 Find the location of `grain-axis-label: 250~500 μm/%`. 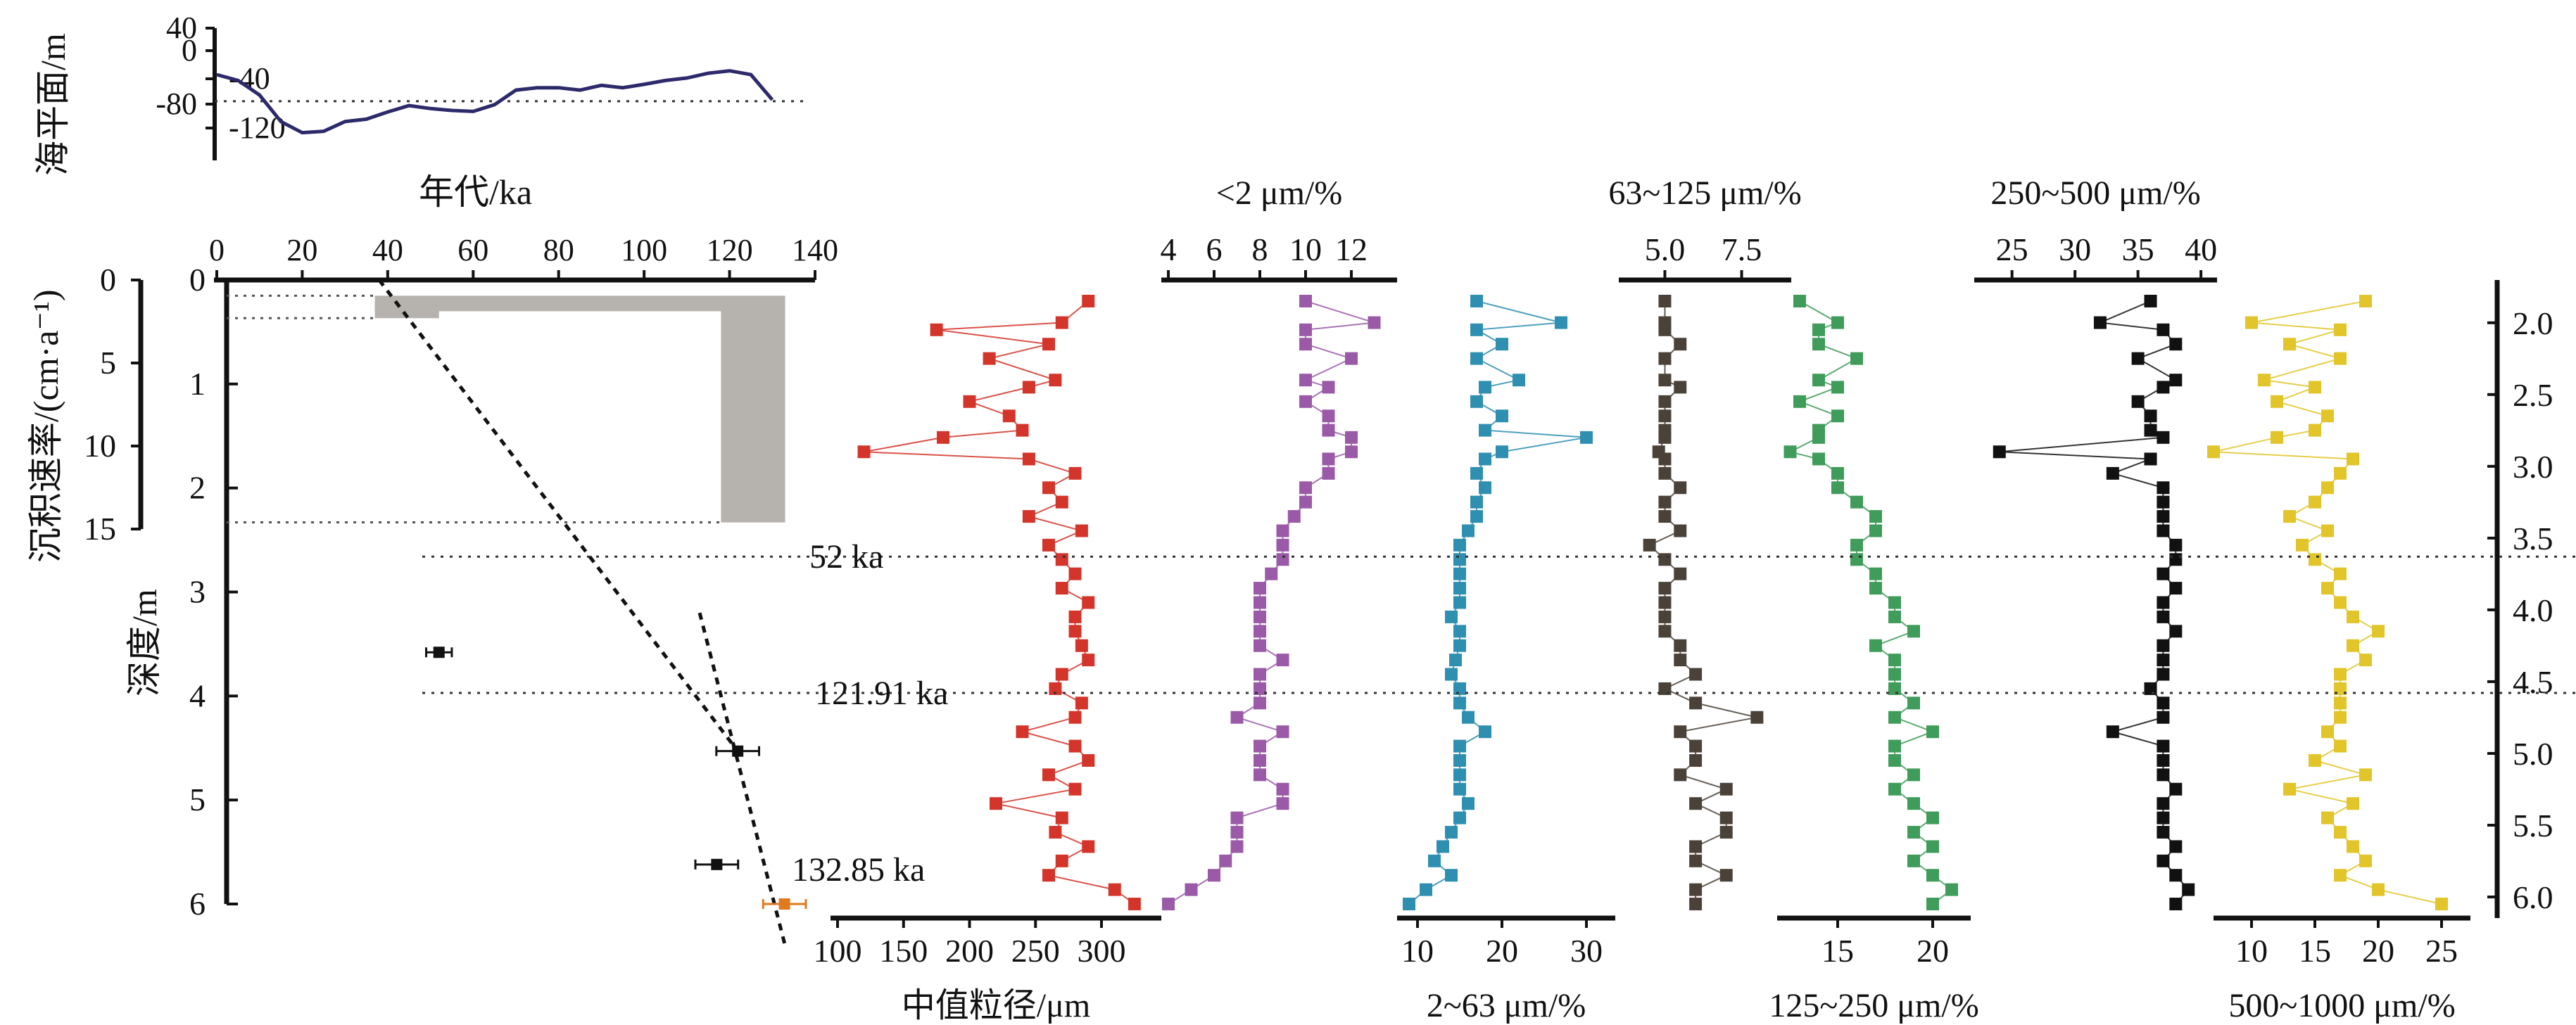

grain-axis-label: 250~500 μm/% is located at coordinates (2095, 193).